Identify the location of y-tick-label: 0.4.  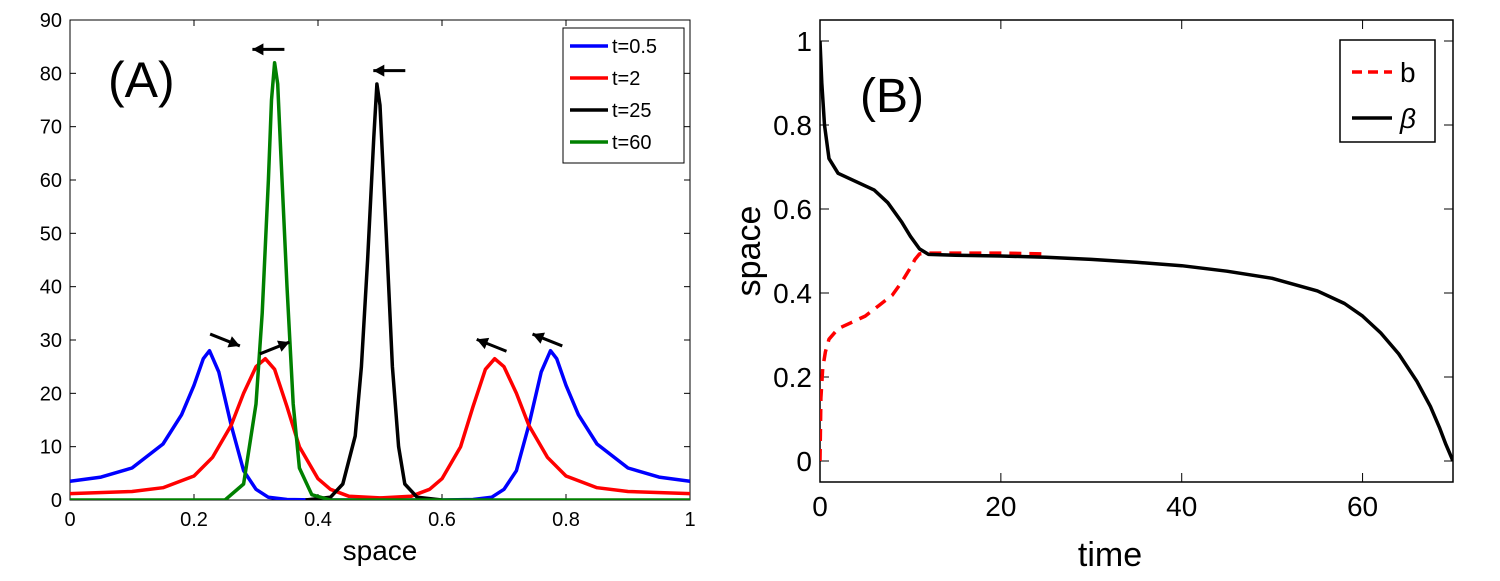
(792, 293).